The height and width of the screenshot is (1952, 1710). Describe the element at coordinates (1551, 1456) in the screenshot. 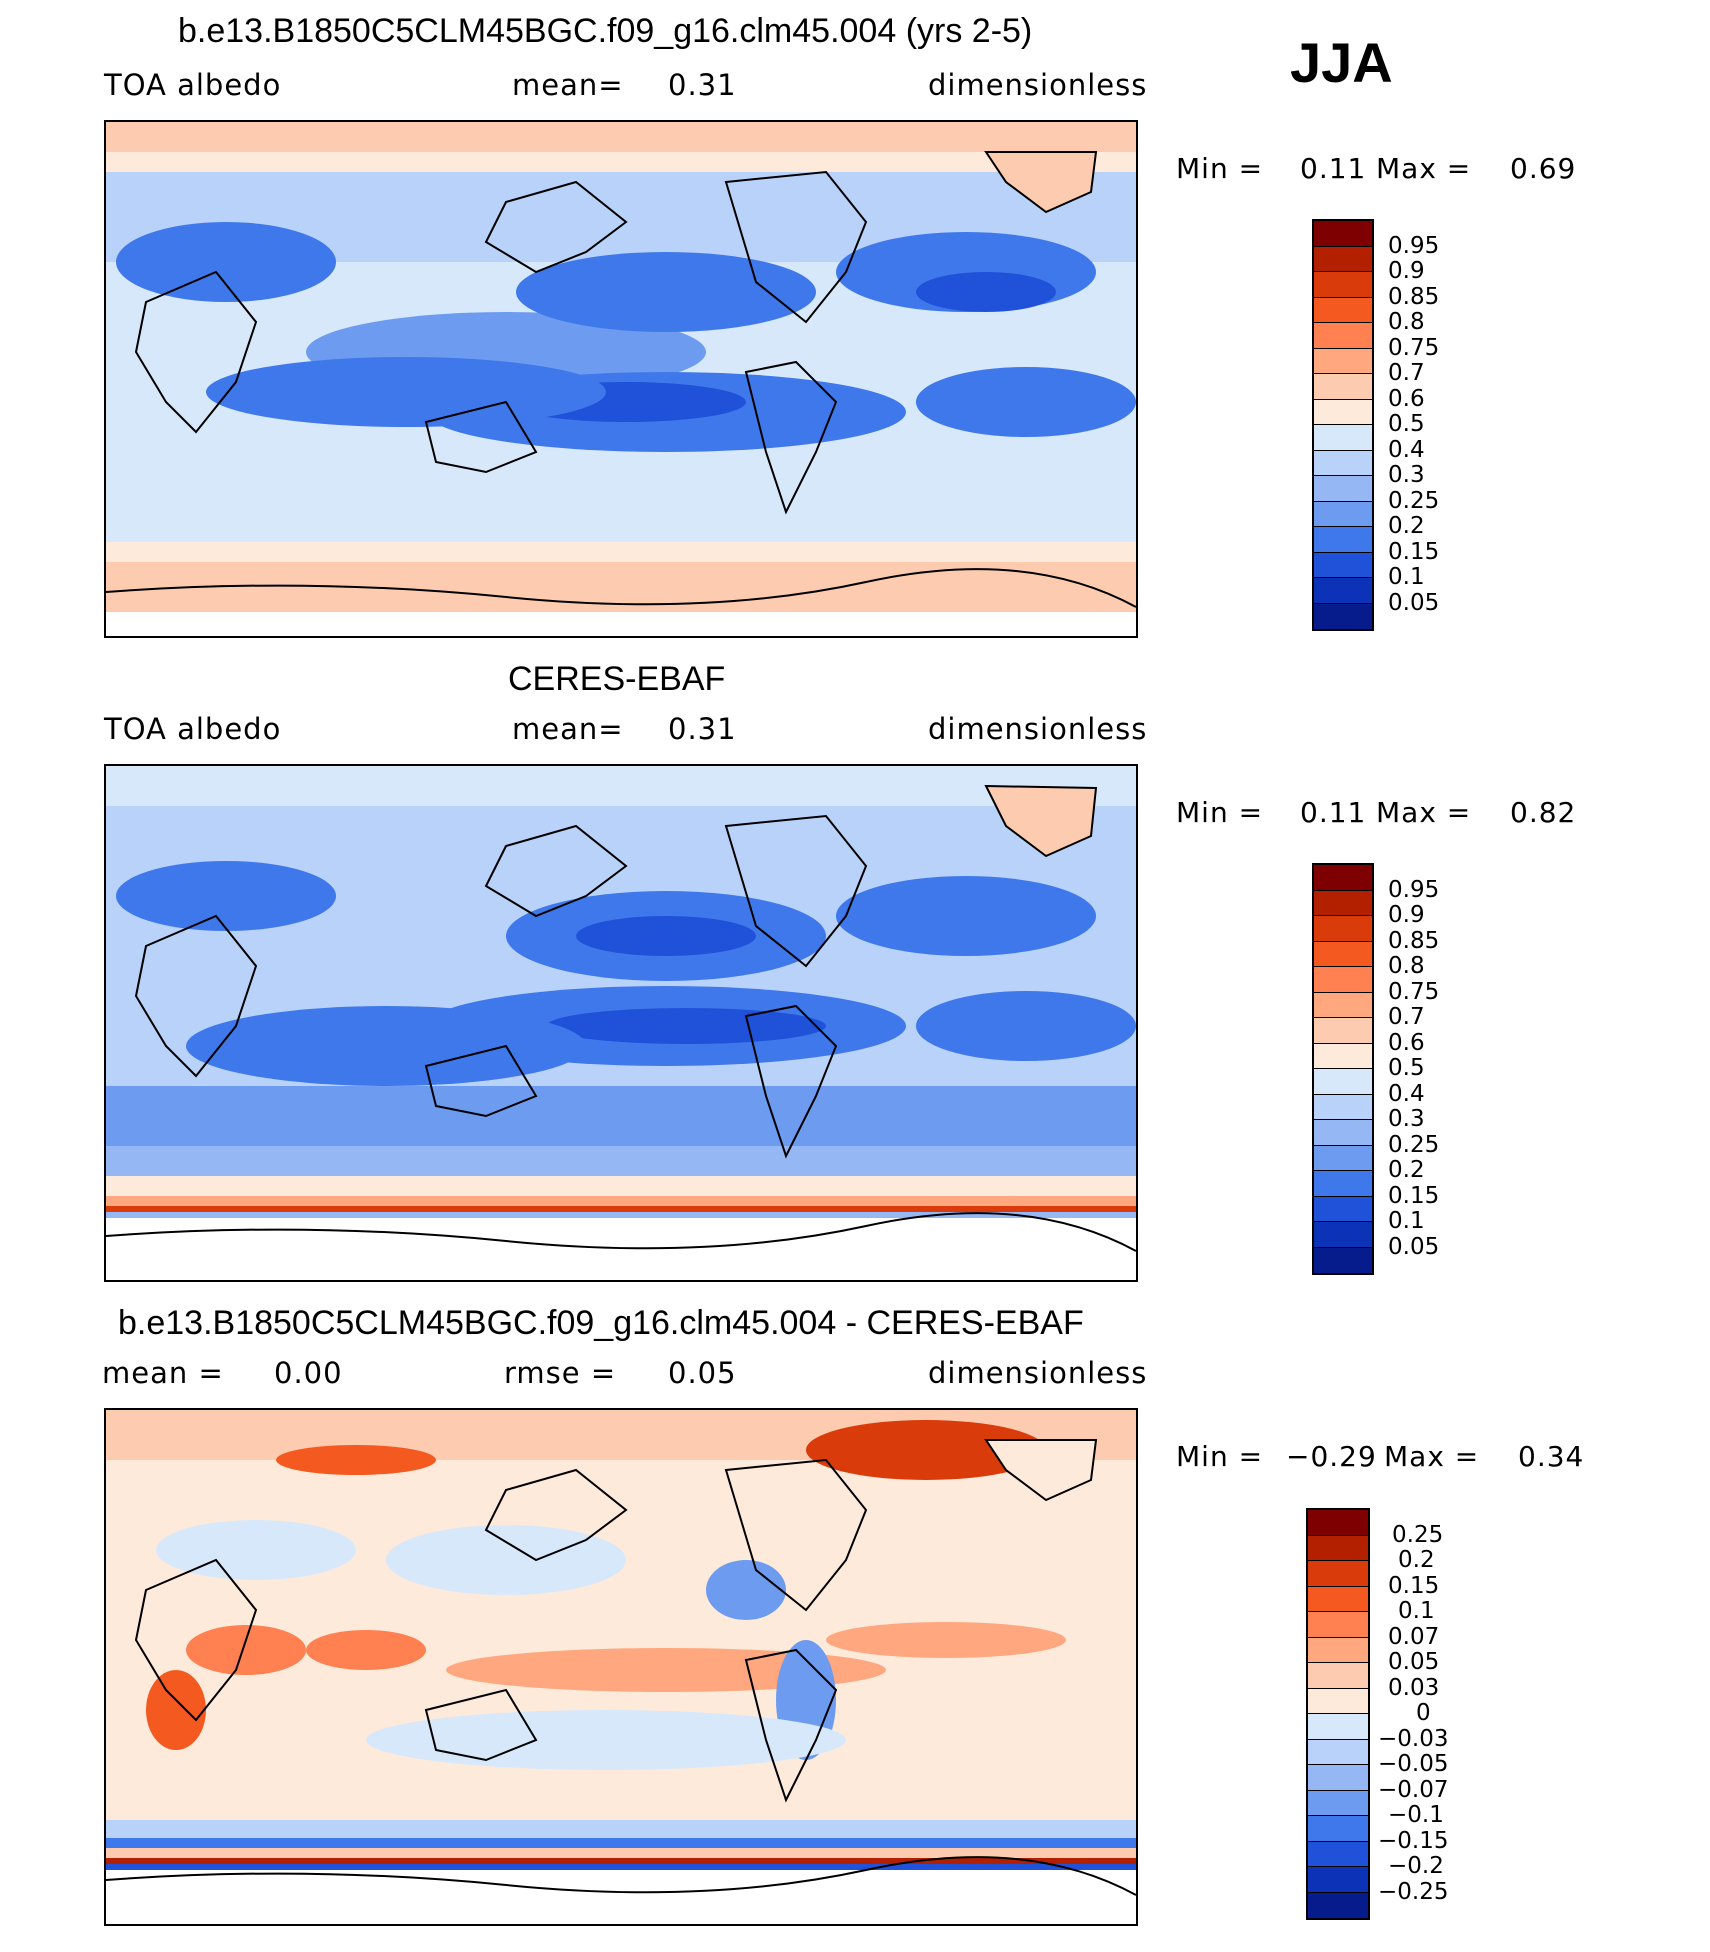

I see `panel3-max-value: 0.34` at that location.